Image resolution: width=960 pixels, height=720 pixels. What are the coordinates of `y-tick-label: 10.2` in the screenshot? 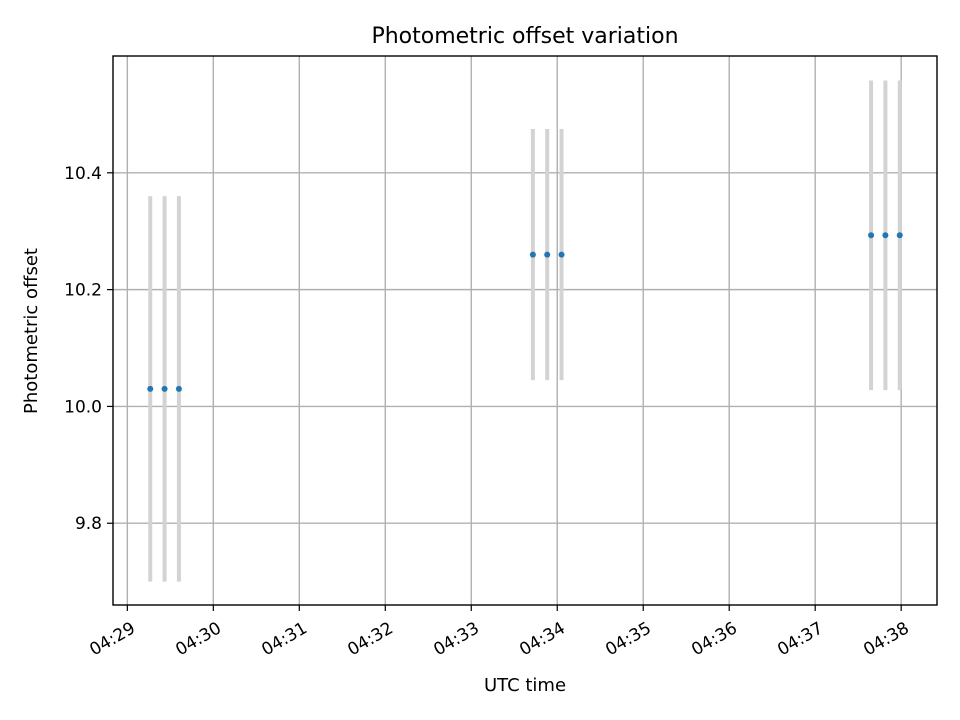 It's located at (83, 291).